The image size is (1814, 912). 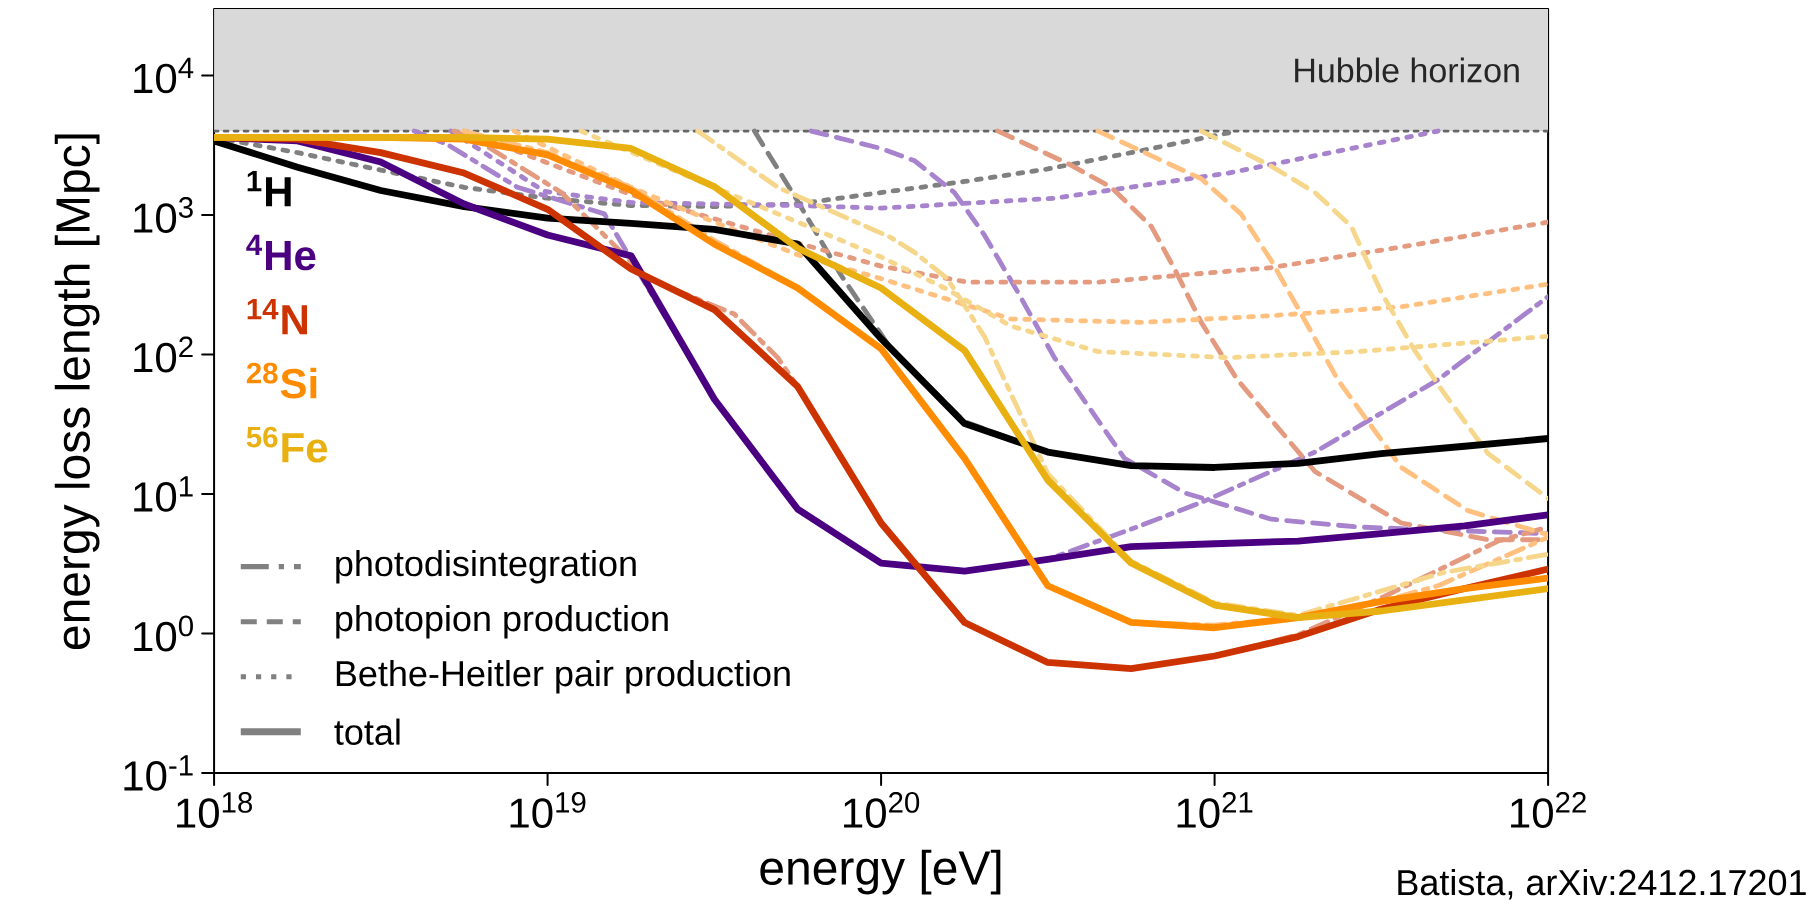 I want to click on y-tick-label: 10$^{2}$, so click(x=163, y=354).